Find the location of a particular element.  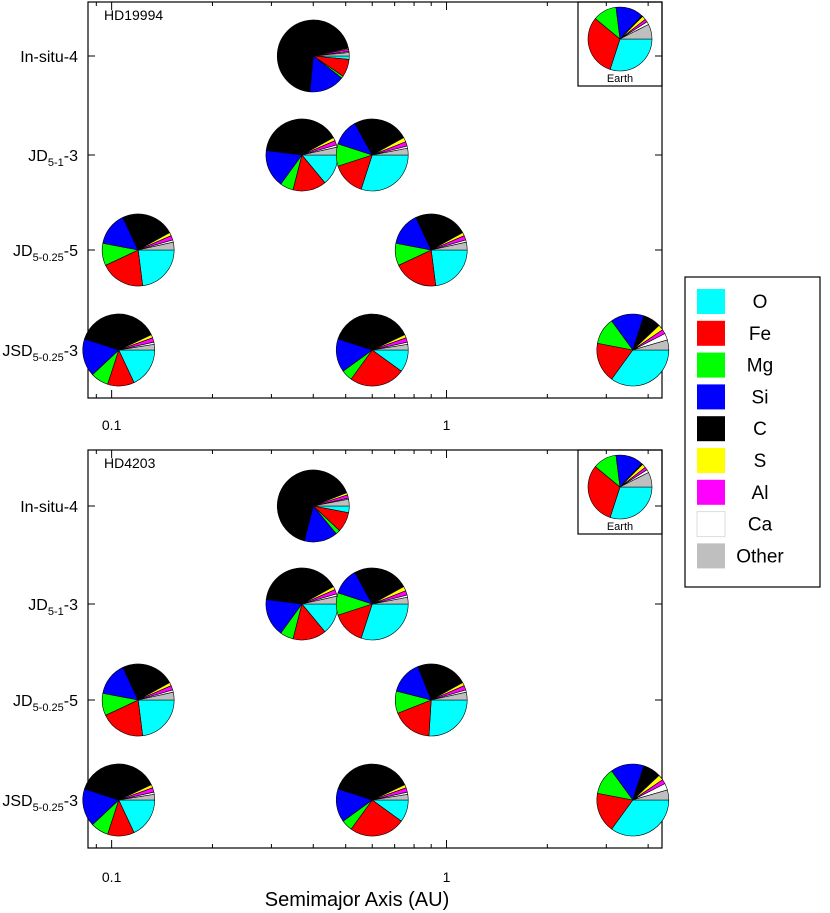

row-label: JD5-0.25-5 is located at coordinates (45, 253).